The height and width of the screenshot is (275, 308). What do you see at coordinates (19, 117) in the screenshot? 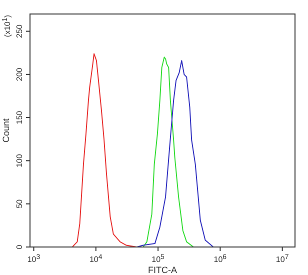
I see `y-tick-label: 150` at bounding box center [19, 117].